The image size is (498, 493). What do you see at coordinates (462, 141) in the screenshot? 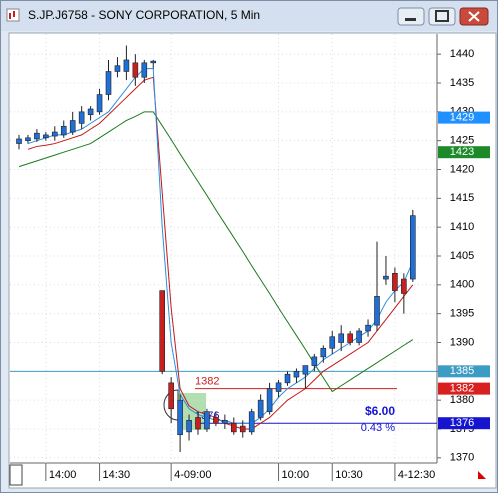
I see `y-tick-label: 1425` at bounding box center [462, 141].